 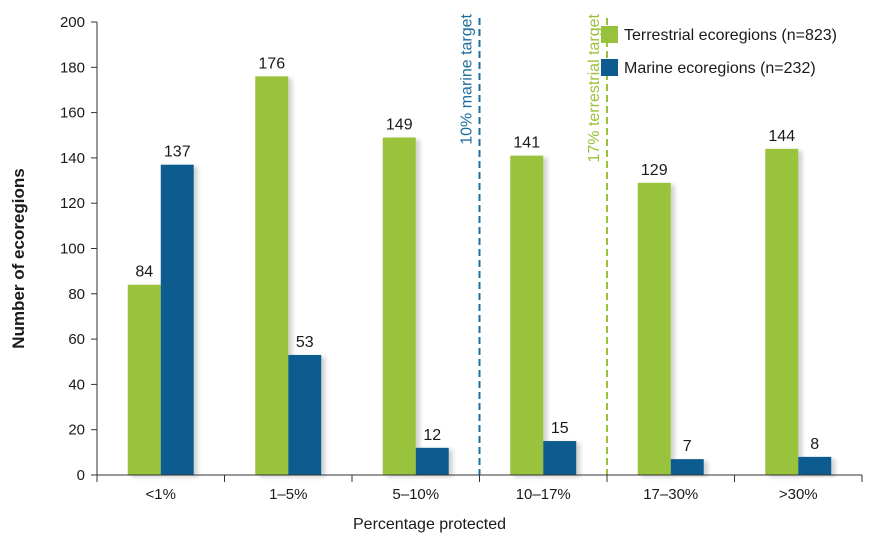 What do you see at coordinates (177, 152) in the screenshot?
I see `data-label-marine-0: 137` at bounding box center [177, 152].